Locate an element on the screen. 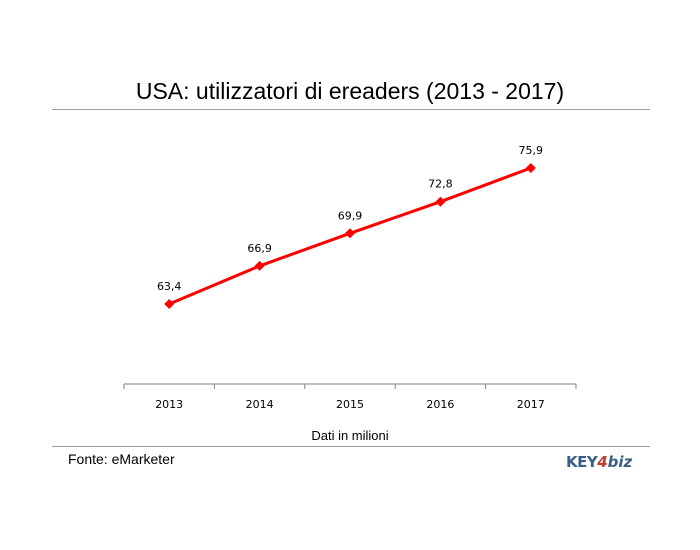  x-tick-label: 2015 is located at coordinates (350, 404).